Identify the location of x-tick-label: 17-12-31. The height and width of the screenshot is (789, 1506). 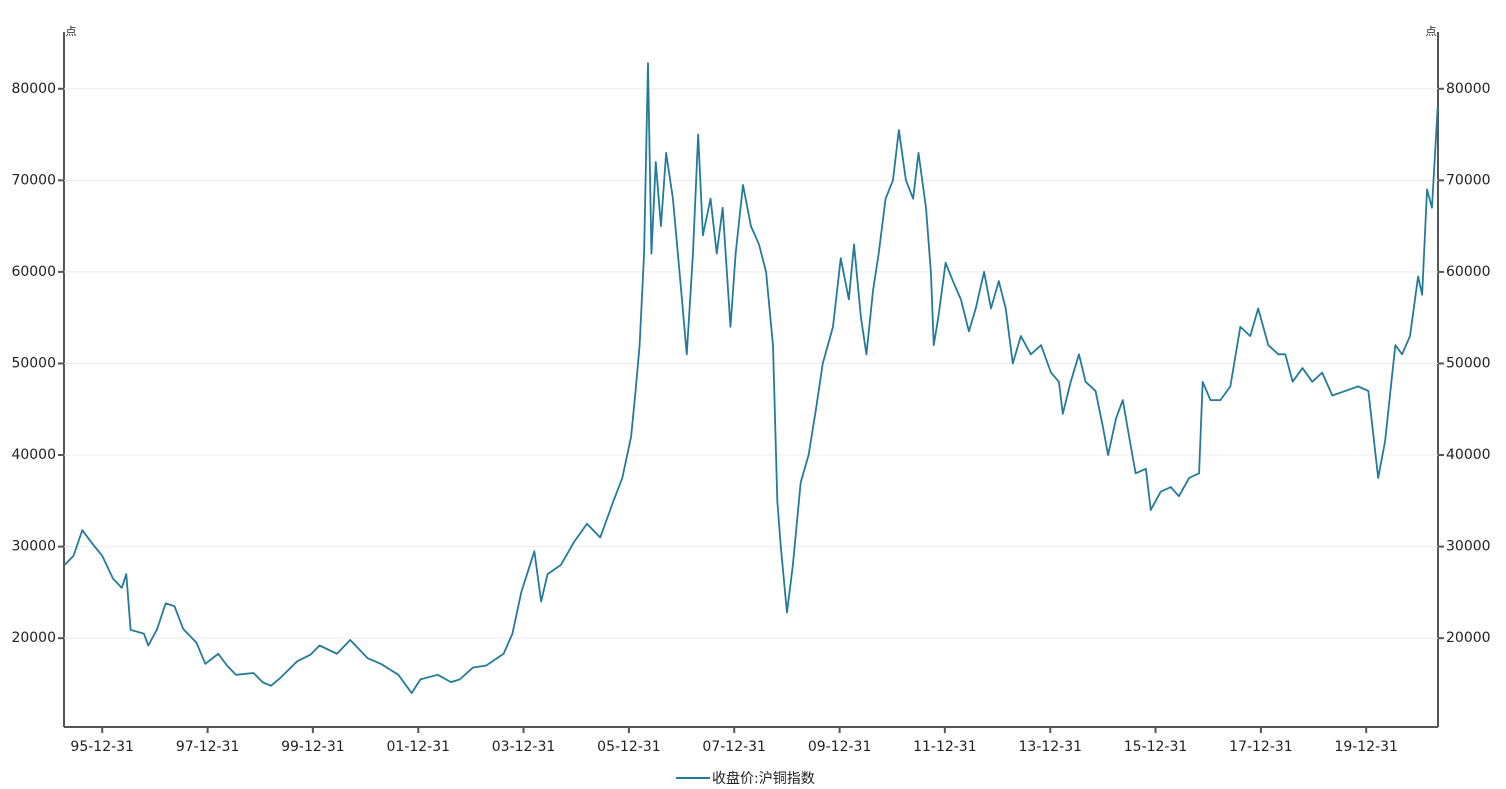
(1261, 747).